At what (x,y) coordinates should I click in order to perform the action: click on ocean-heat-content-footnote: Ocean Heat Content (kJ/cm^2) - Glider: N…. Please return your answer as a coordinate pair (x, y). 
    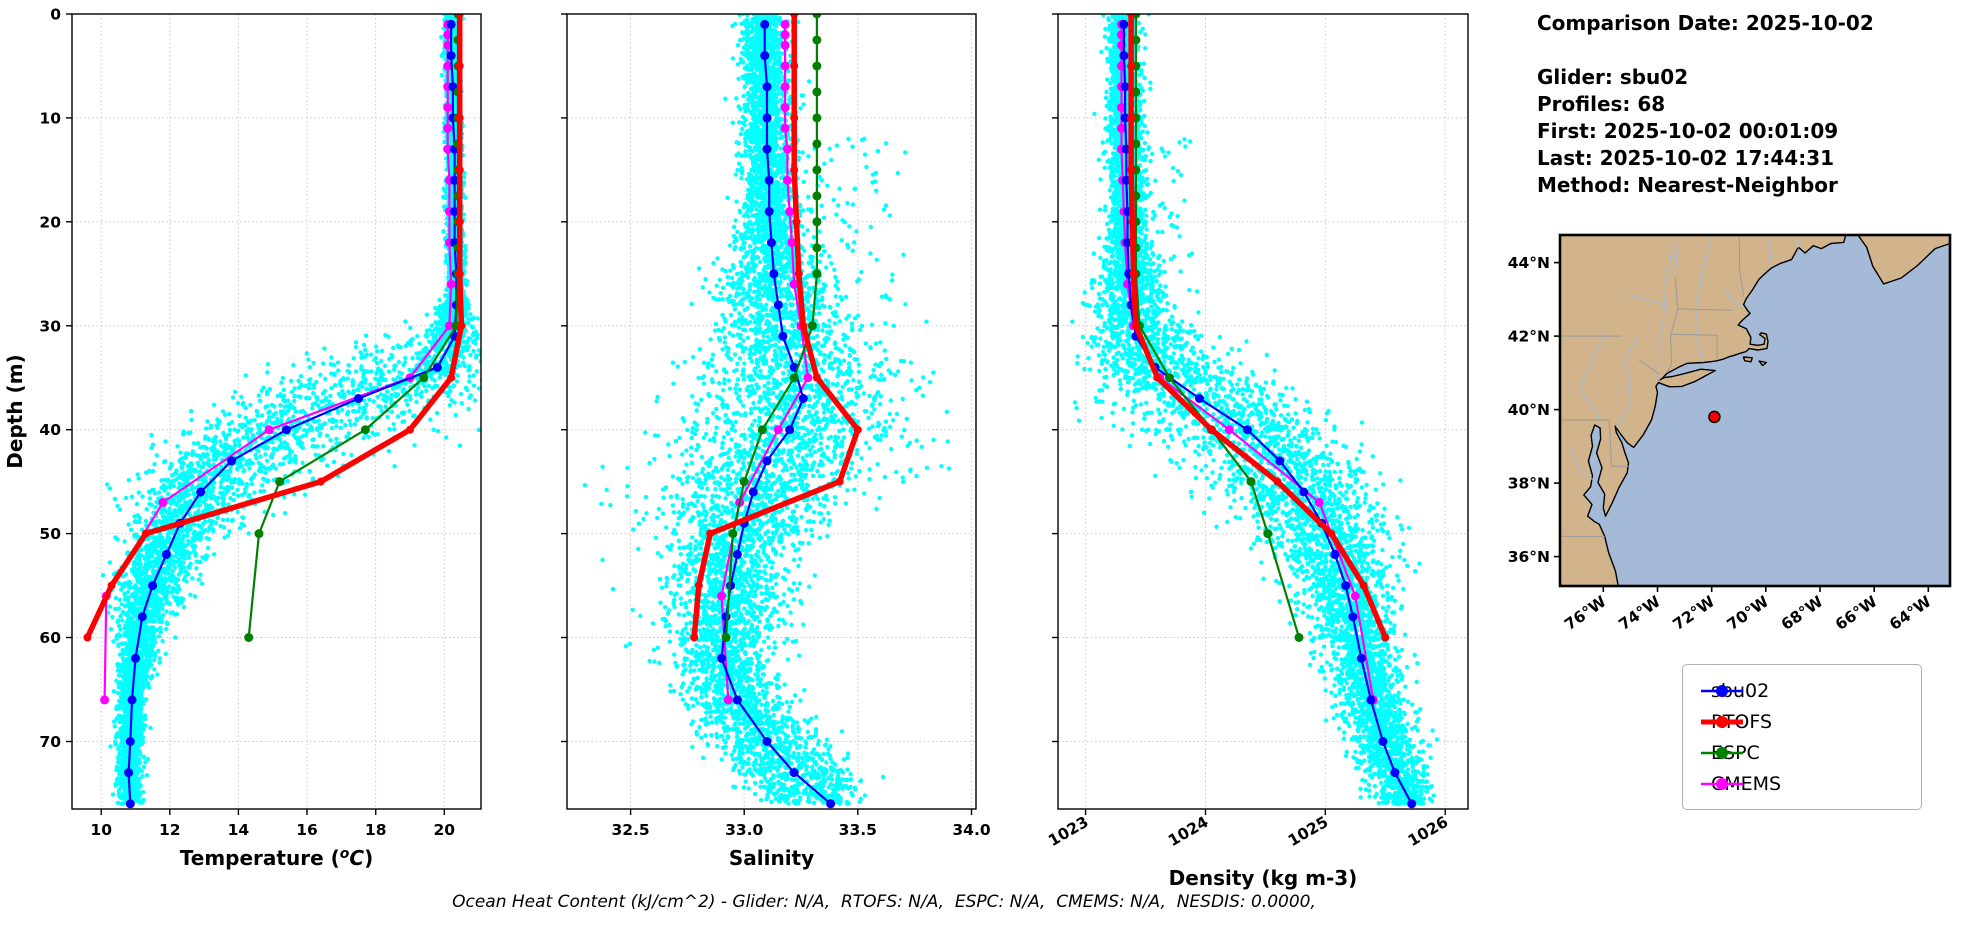
    Looking at the image, I should click on (884, 902).